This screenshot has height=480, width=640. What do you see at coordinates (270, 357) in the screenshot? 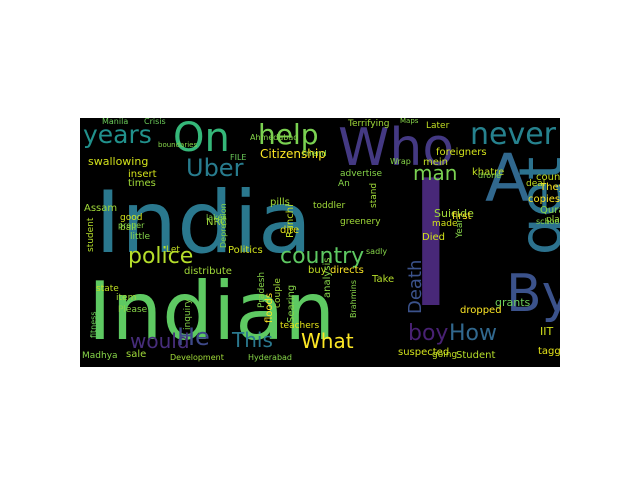
I see `word: Hyderabad` at bounding box center [270, 357].